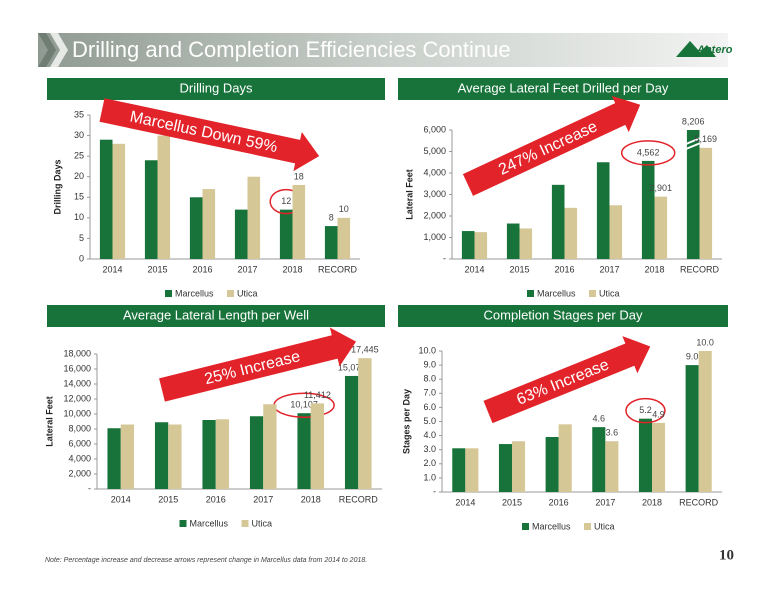 The width and height of the screenshot is (776, 605). What do you see at coordinates (648, 152) in the screenshot?
I see `value-label: 4,562` at bounding box center [648, 152].